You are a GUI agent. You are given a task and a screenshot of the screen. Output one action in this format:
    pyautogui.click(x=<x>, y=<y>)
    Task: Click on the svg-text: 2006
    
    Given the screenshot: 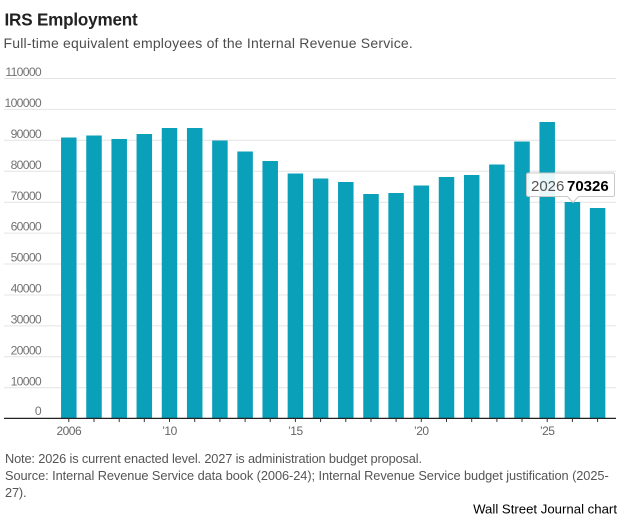 What is the action you would take?
    pyautogui.click(x=69, y=431)
    